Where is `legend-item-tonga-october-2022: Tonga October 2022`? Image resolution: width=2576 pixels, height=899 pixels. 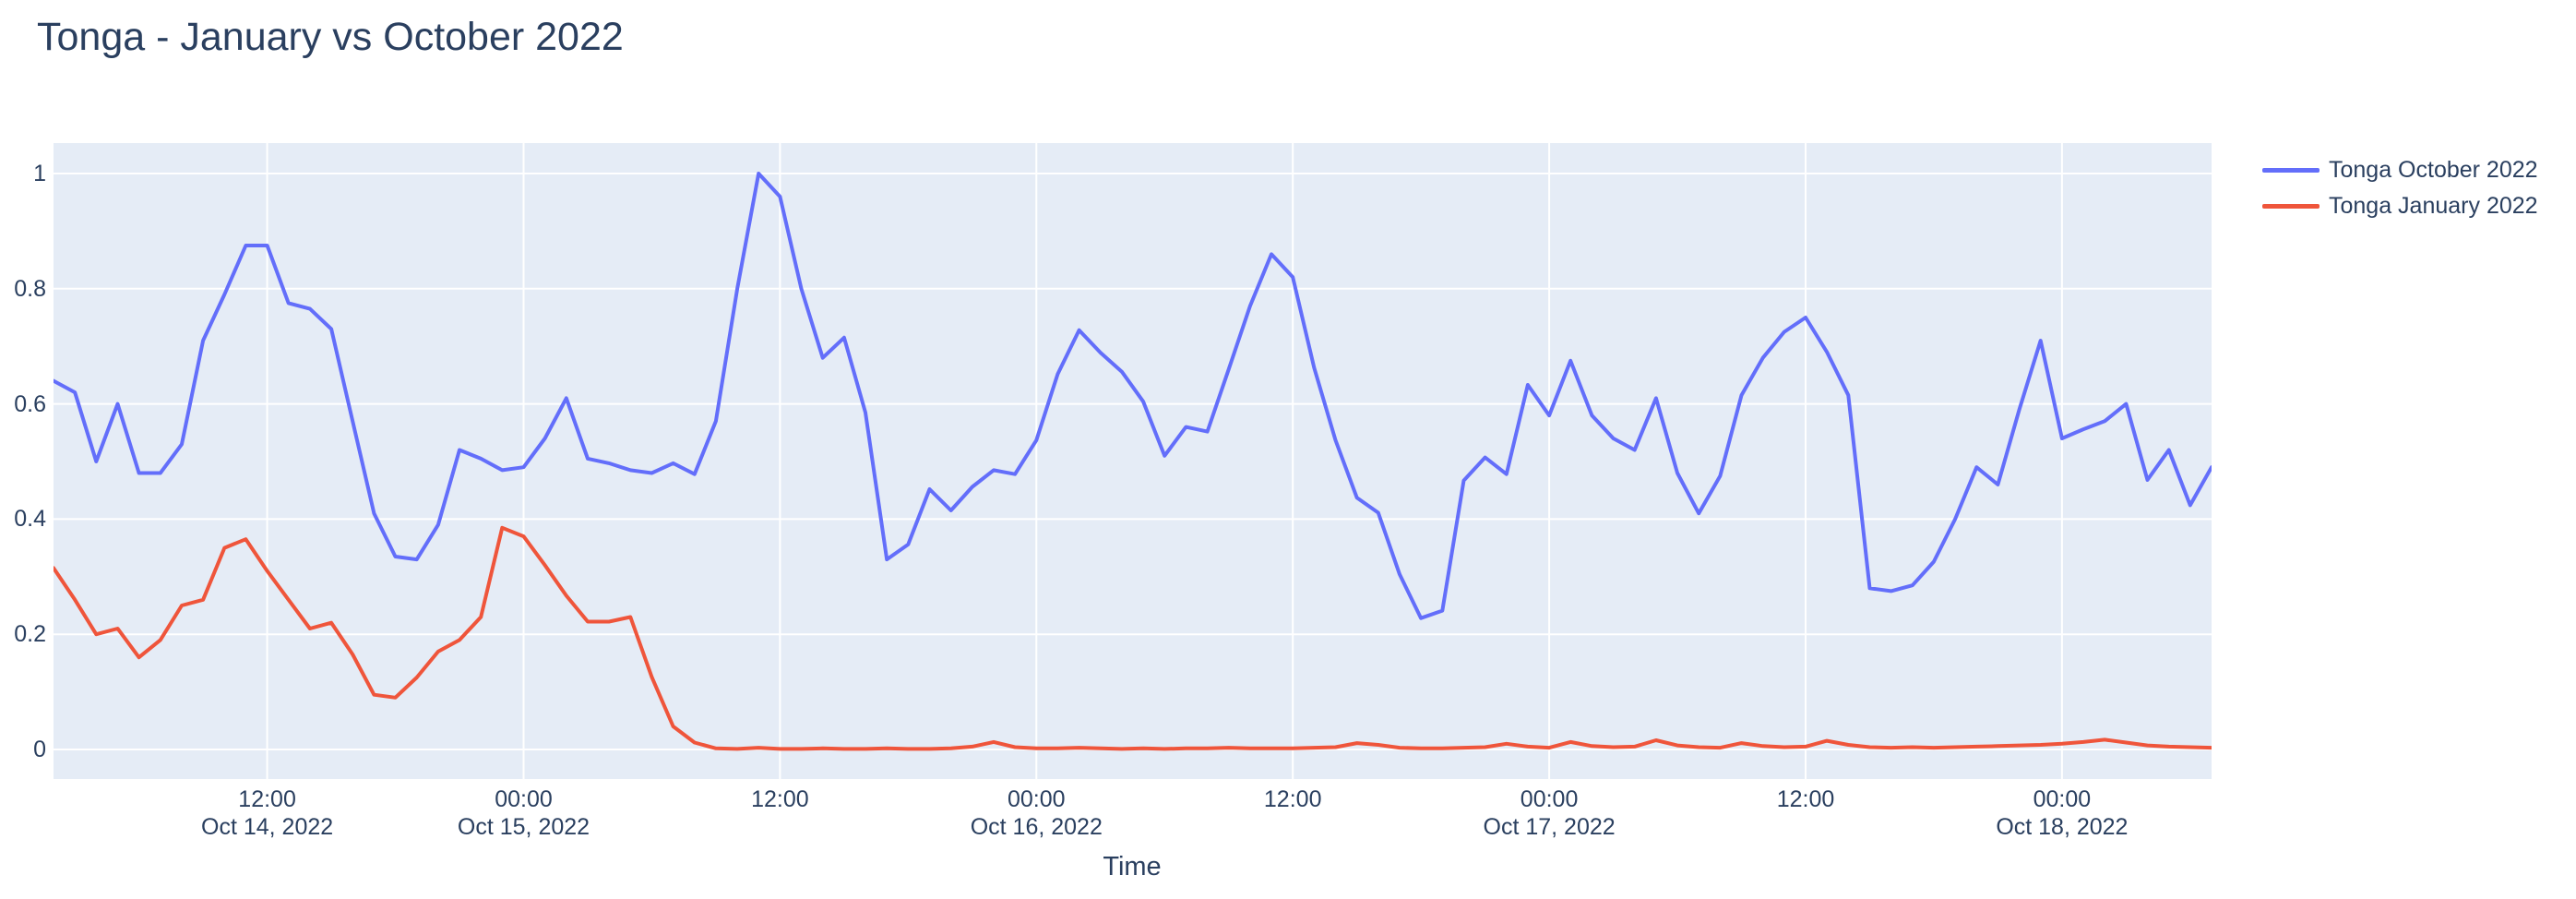
legend-item-tonga-october-2022: Tonga October 2022 is located at coordinates (2400, 170).